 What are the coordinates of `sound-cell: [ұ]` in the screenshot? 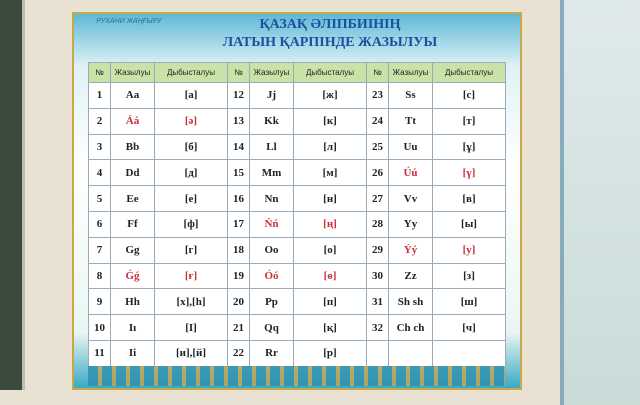 It's located at (469, 147).